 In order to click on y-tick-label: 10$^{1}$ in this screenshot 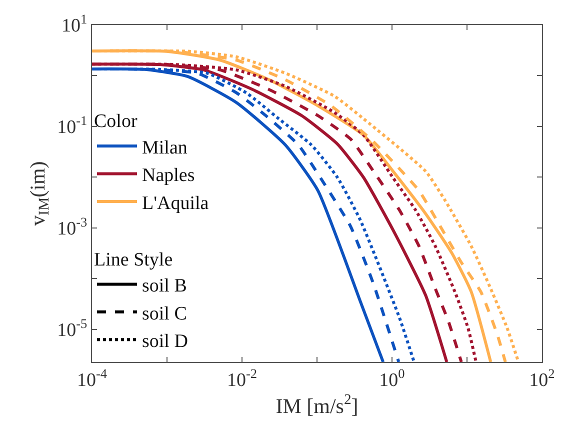, I will do `click(75, 24)`.